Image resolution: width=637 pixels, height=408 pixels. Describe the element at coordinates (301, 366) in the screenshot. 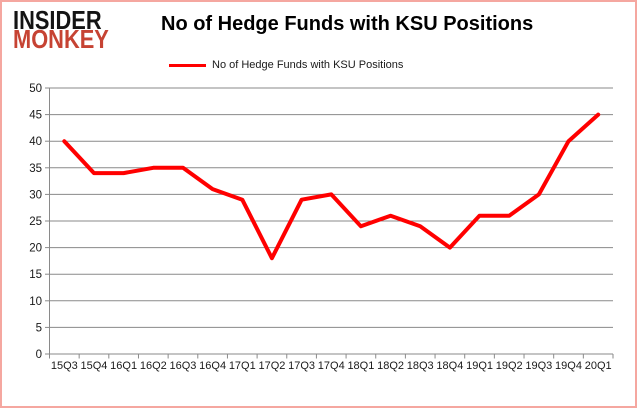

I see `x-tick-label: 17Q3` at that location.